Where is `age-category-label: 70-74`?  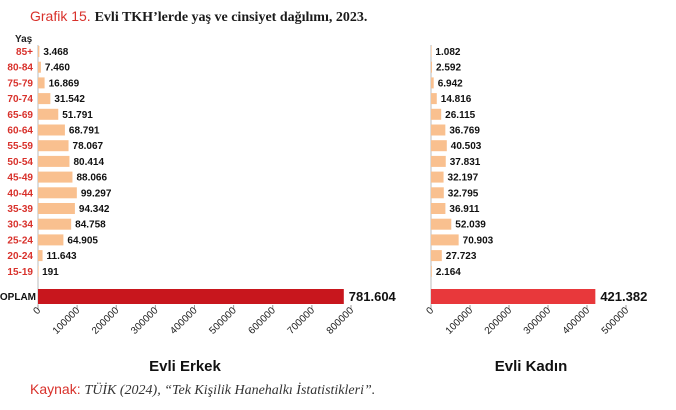
age-category-label: 70-74 is located at coordinates (20, 99).